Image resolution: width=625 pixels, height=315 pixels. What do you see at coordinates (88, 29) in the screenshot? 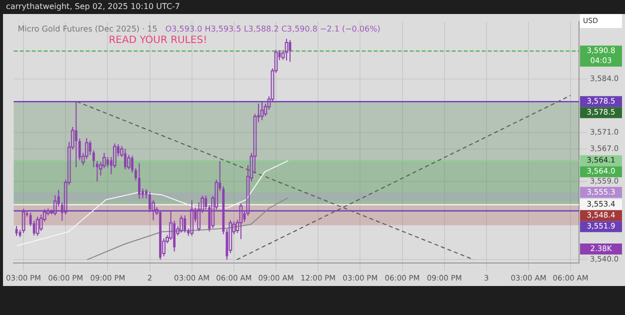
I see `chart-title: Micro Gold Futures (Dec 2025) · 15` at bounding box center [88, 29].